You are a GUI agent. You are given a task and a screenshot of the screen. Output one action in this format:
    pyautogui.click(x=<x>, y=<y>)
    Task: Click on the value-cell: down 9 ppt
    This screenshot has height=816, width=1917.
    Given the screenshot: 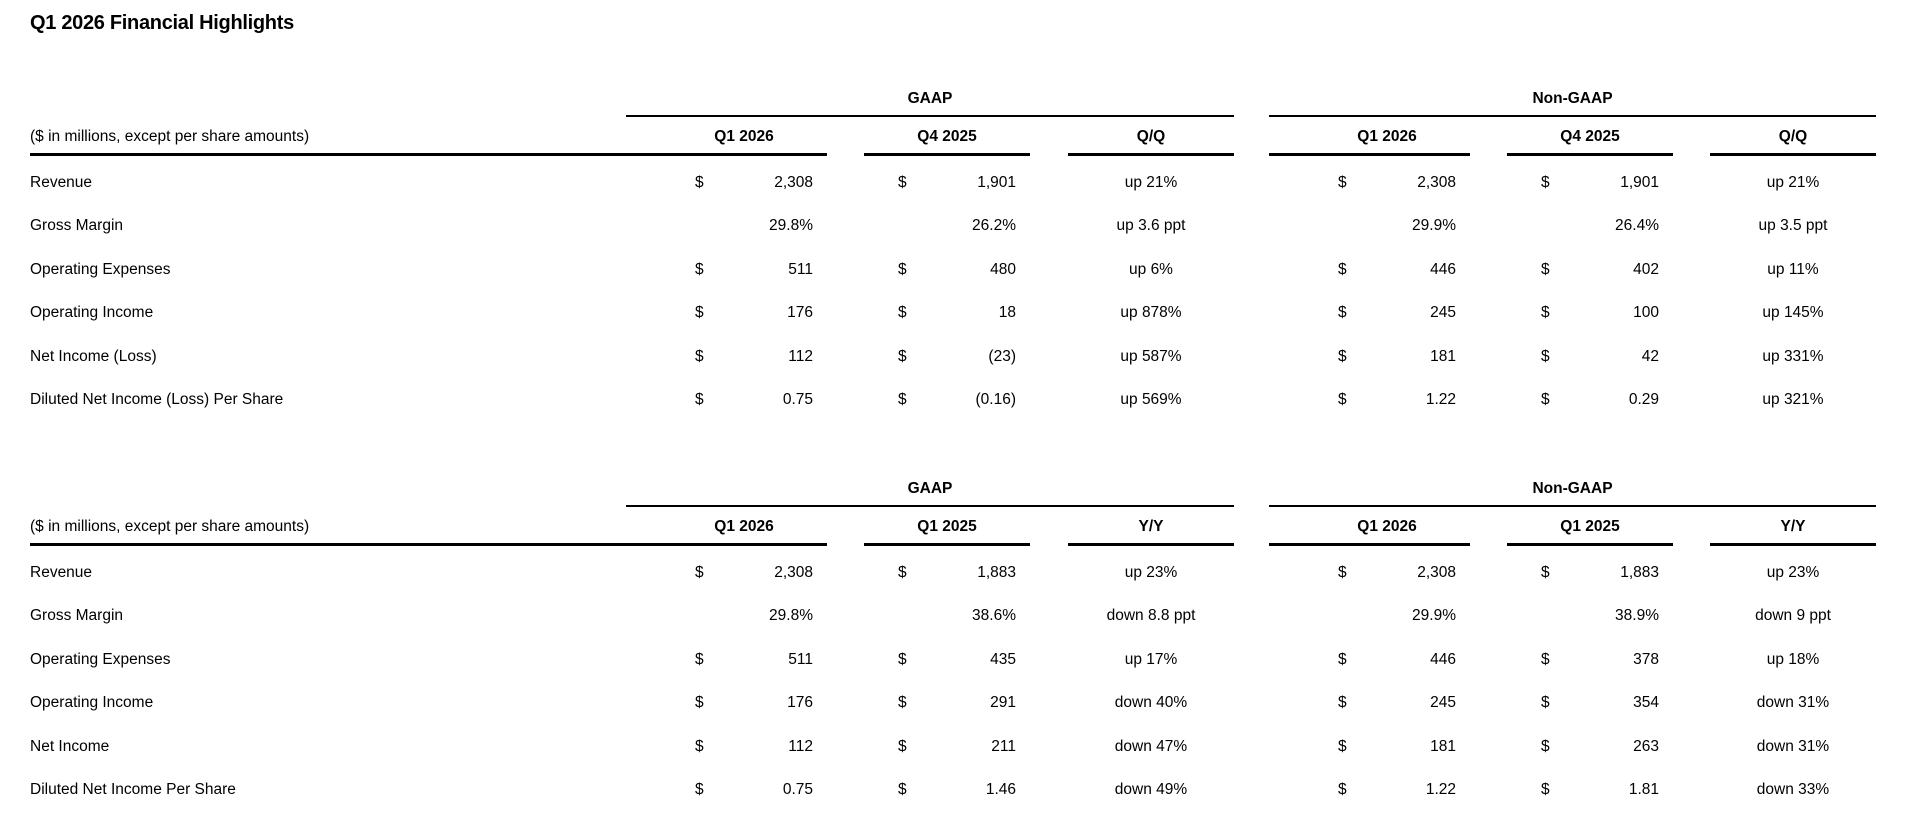 What is the action you would take?
    pyautogui.click(x=1793, y=617)
    